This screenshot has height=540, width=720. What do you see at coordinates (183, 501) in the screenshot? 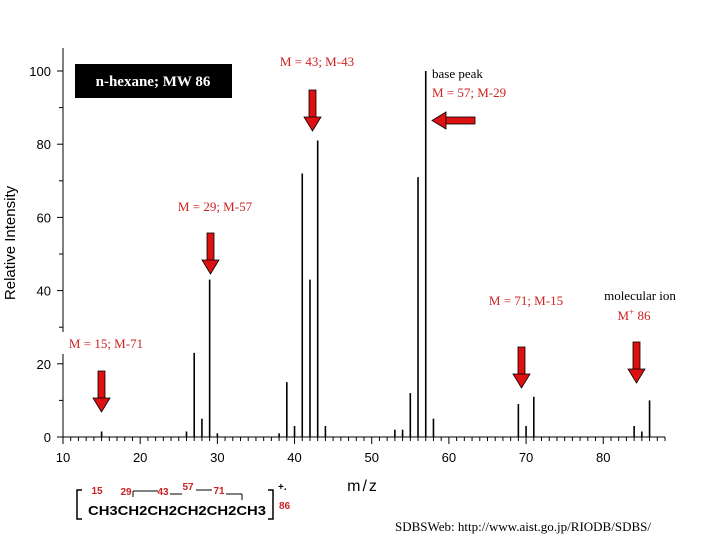
I see `fragmentation-diagram: 15 29 43 57 71 CH3CH2CH2CH2CH2CH3 +. 86` at bounding box center [183, 501].